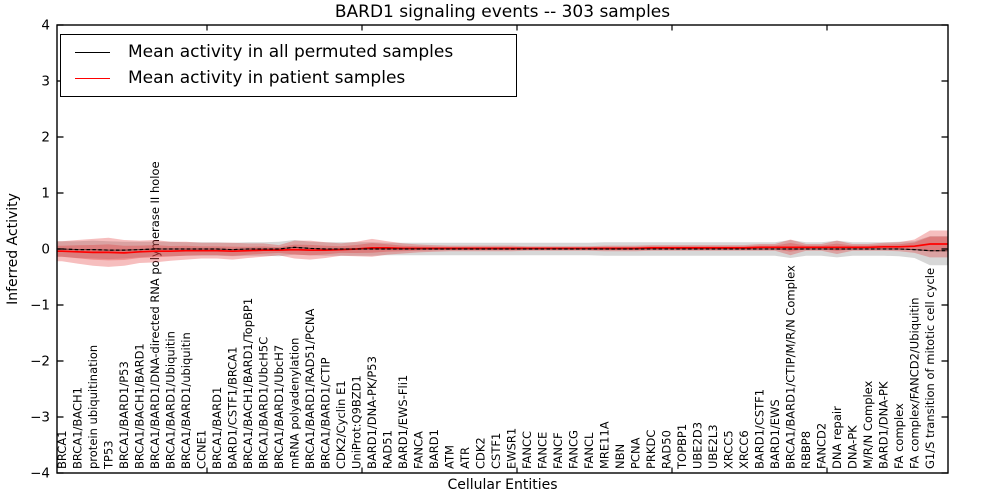 The width and height of the screenshot is (1000, 500). Describe the element at coordinates (930, 368) in the screenshot. I see `category-label: G1/S transition of mitotic cell cycle` at that location.